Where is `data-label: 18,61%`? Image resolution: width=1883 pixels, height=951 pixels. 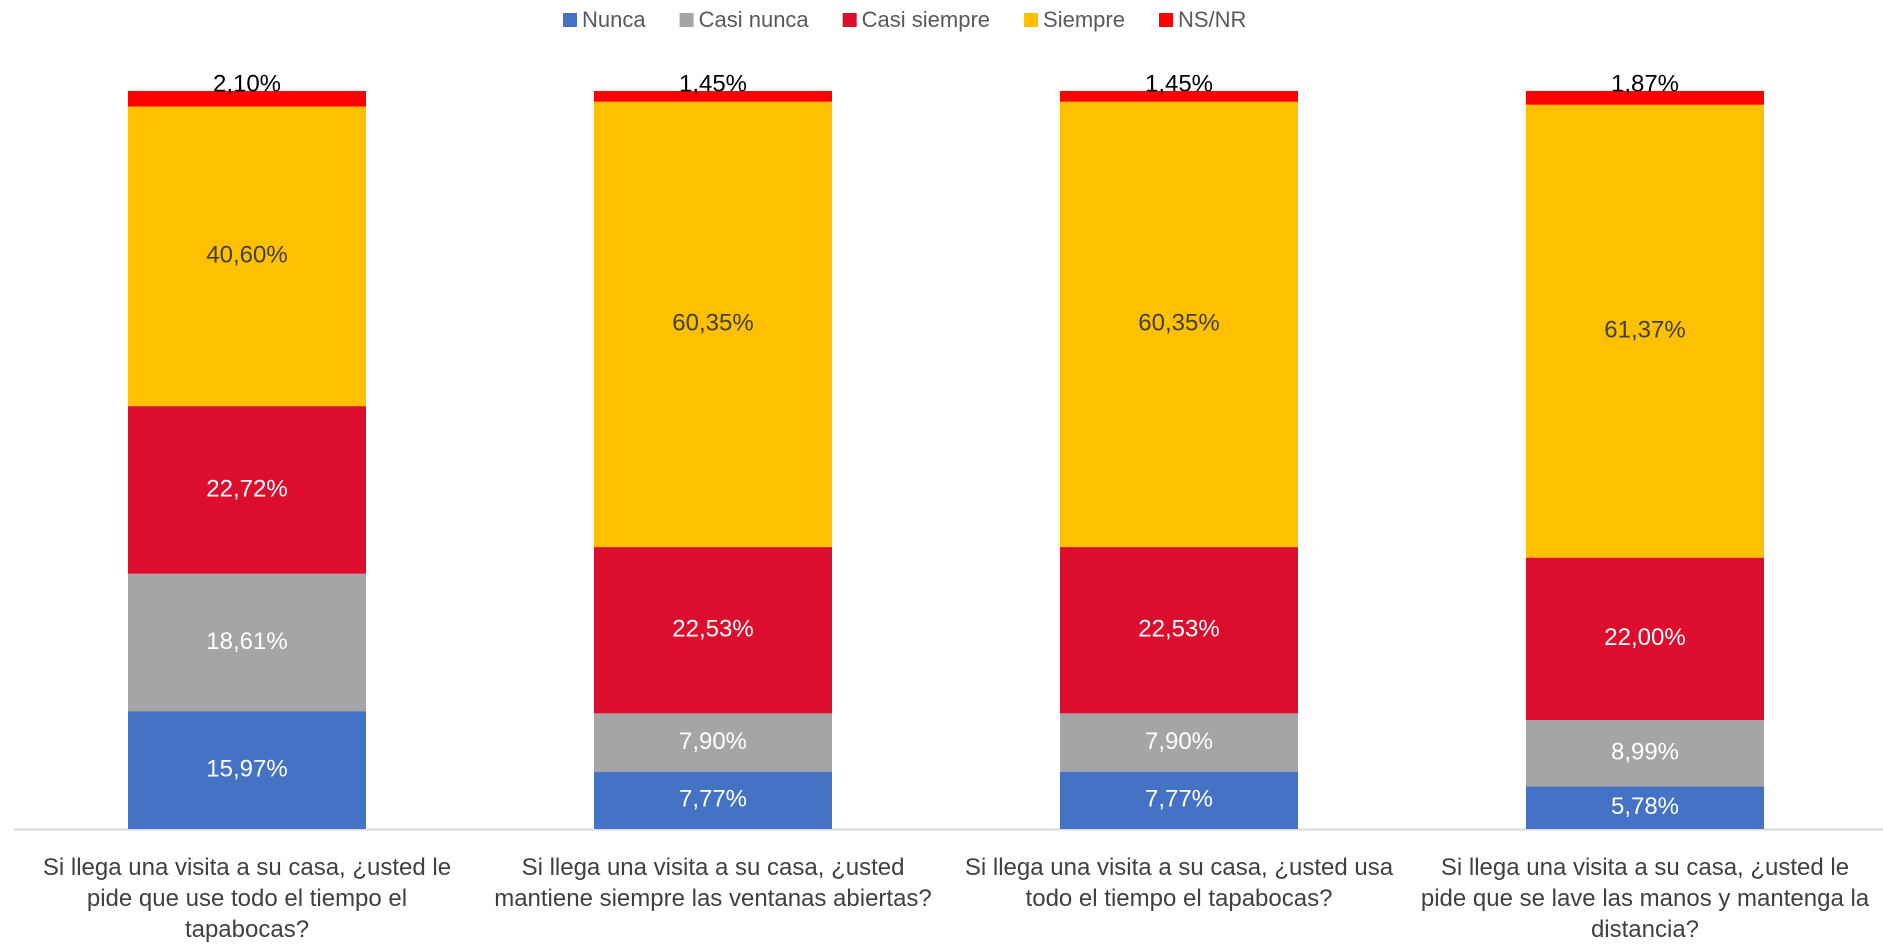 data-label: 18,61% is located at coordinates (246, 641).